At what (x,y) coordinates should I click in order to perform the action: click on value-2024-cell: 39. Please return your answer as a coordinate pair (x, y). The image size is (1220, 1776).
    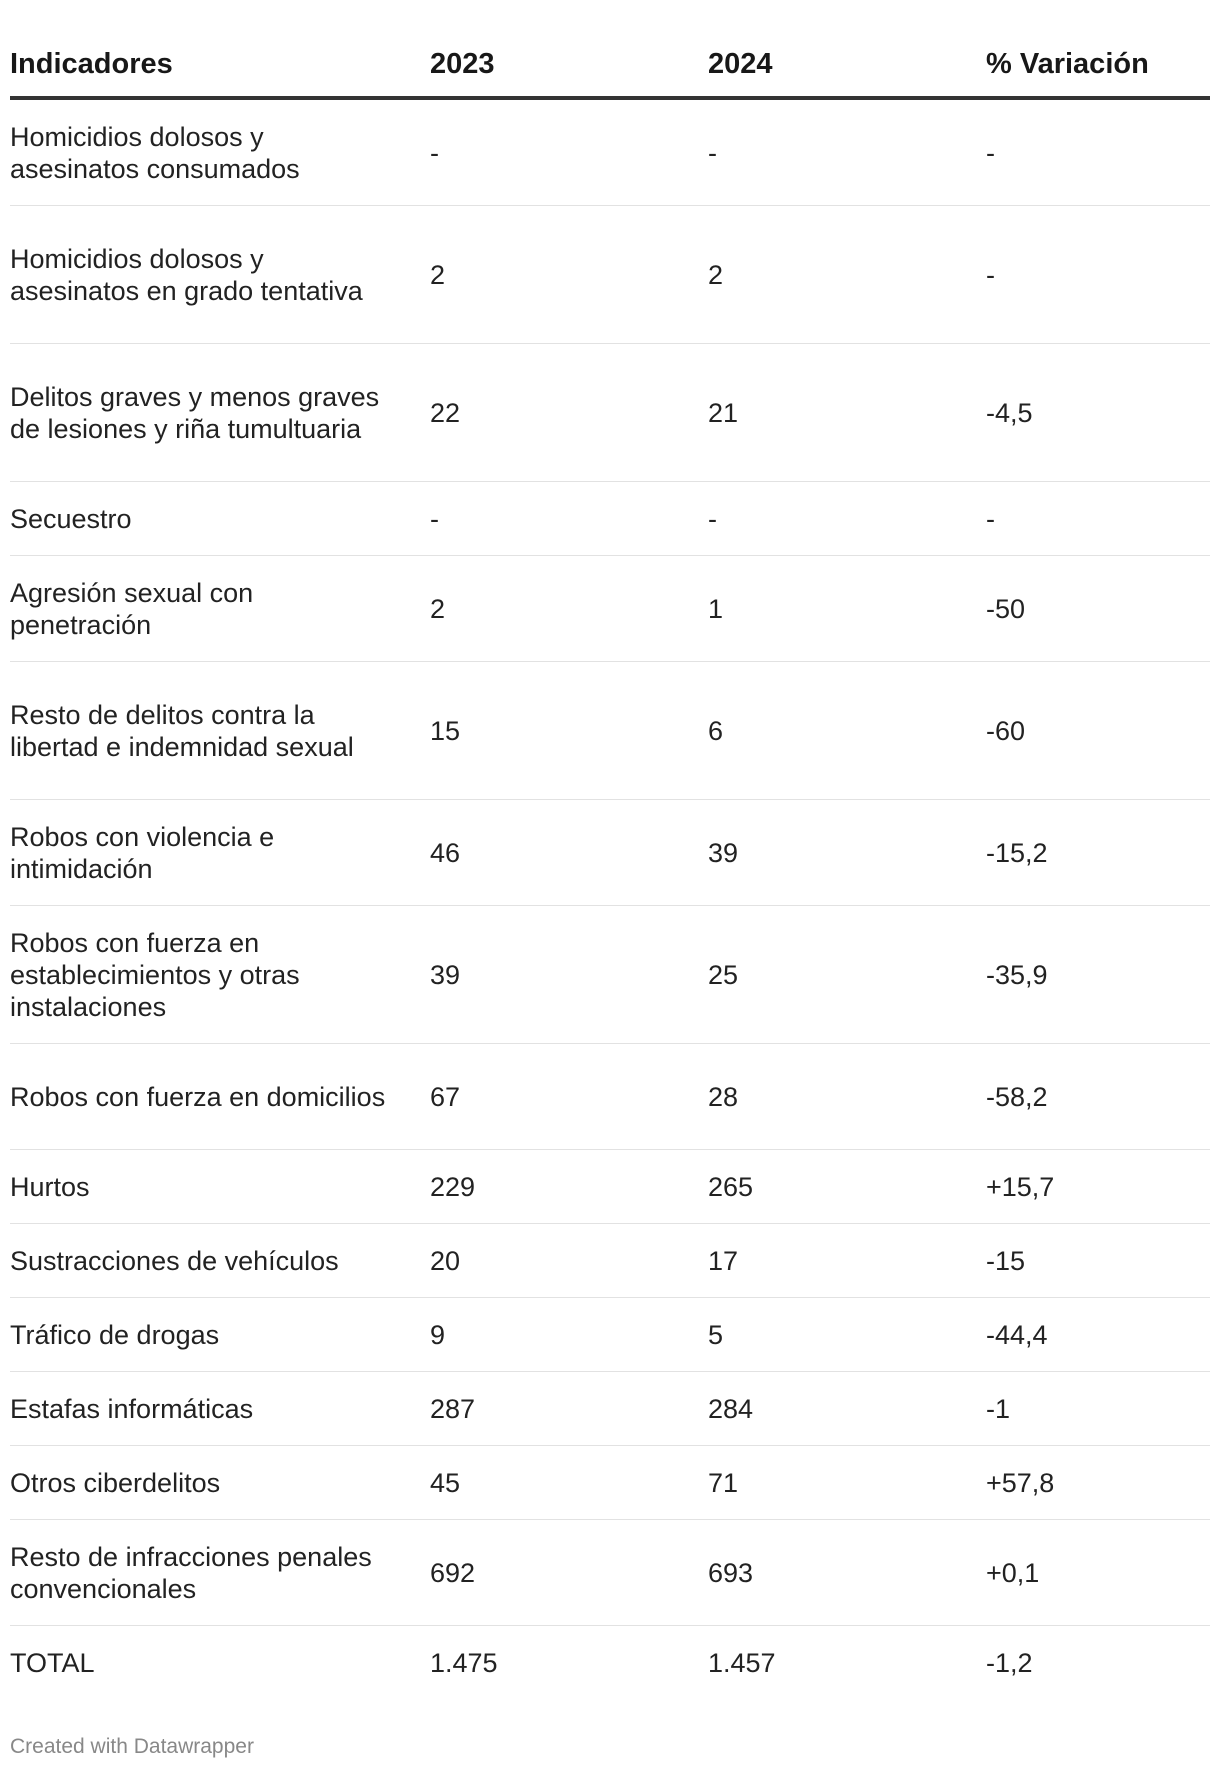
    Looking at the image, I should click on (847, 852).